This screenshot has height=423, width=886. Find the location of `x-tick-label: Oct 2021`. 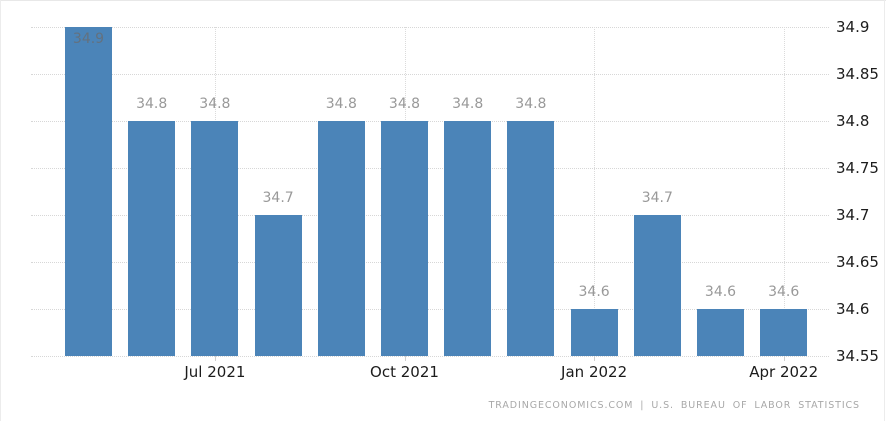

x-tick-label: Oct 2021 is located at coordinates (404, 372).